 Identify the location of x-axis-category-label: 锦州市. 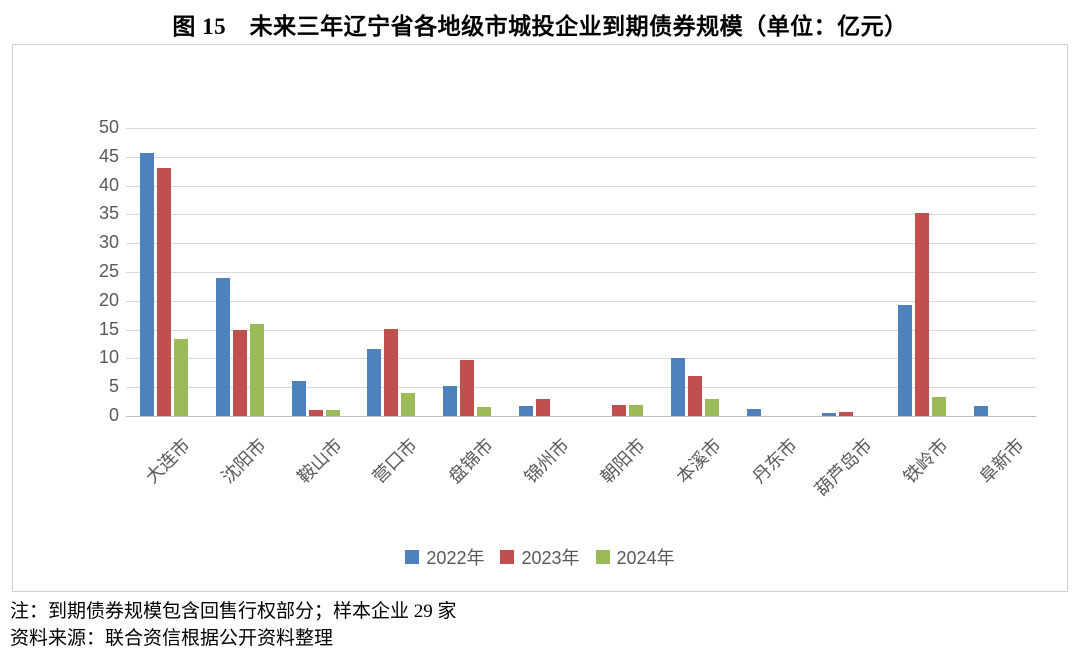
(547, 461).